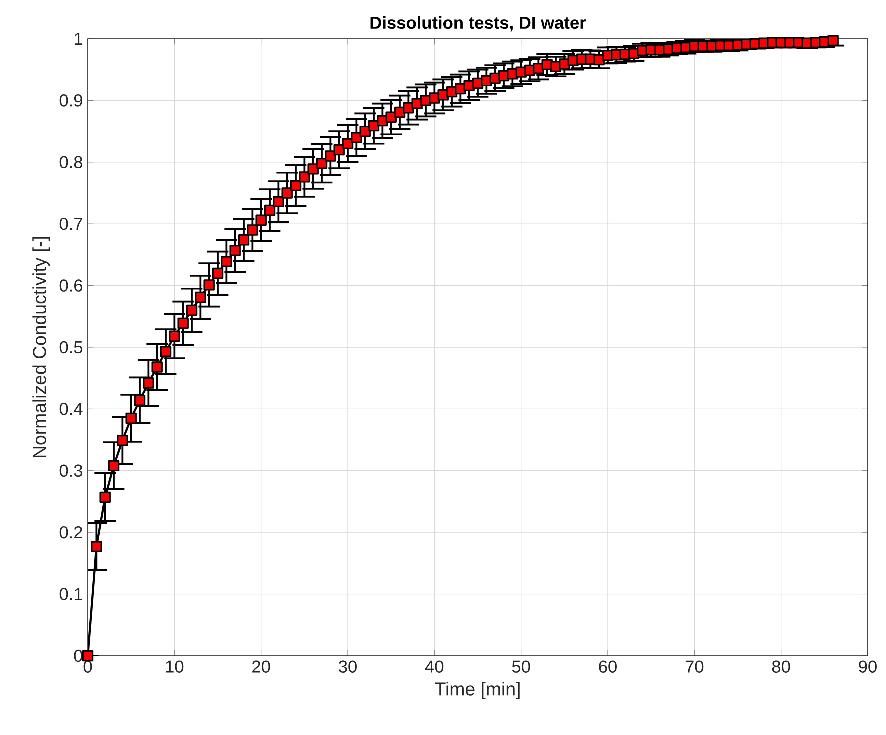  Describe the element at coordinates (71, 409) in the screenshot. I see `y-tick-label: 0.4` at that location.